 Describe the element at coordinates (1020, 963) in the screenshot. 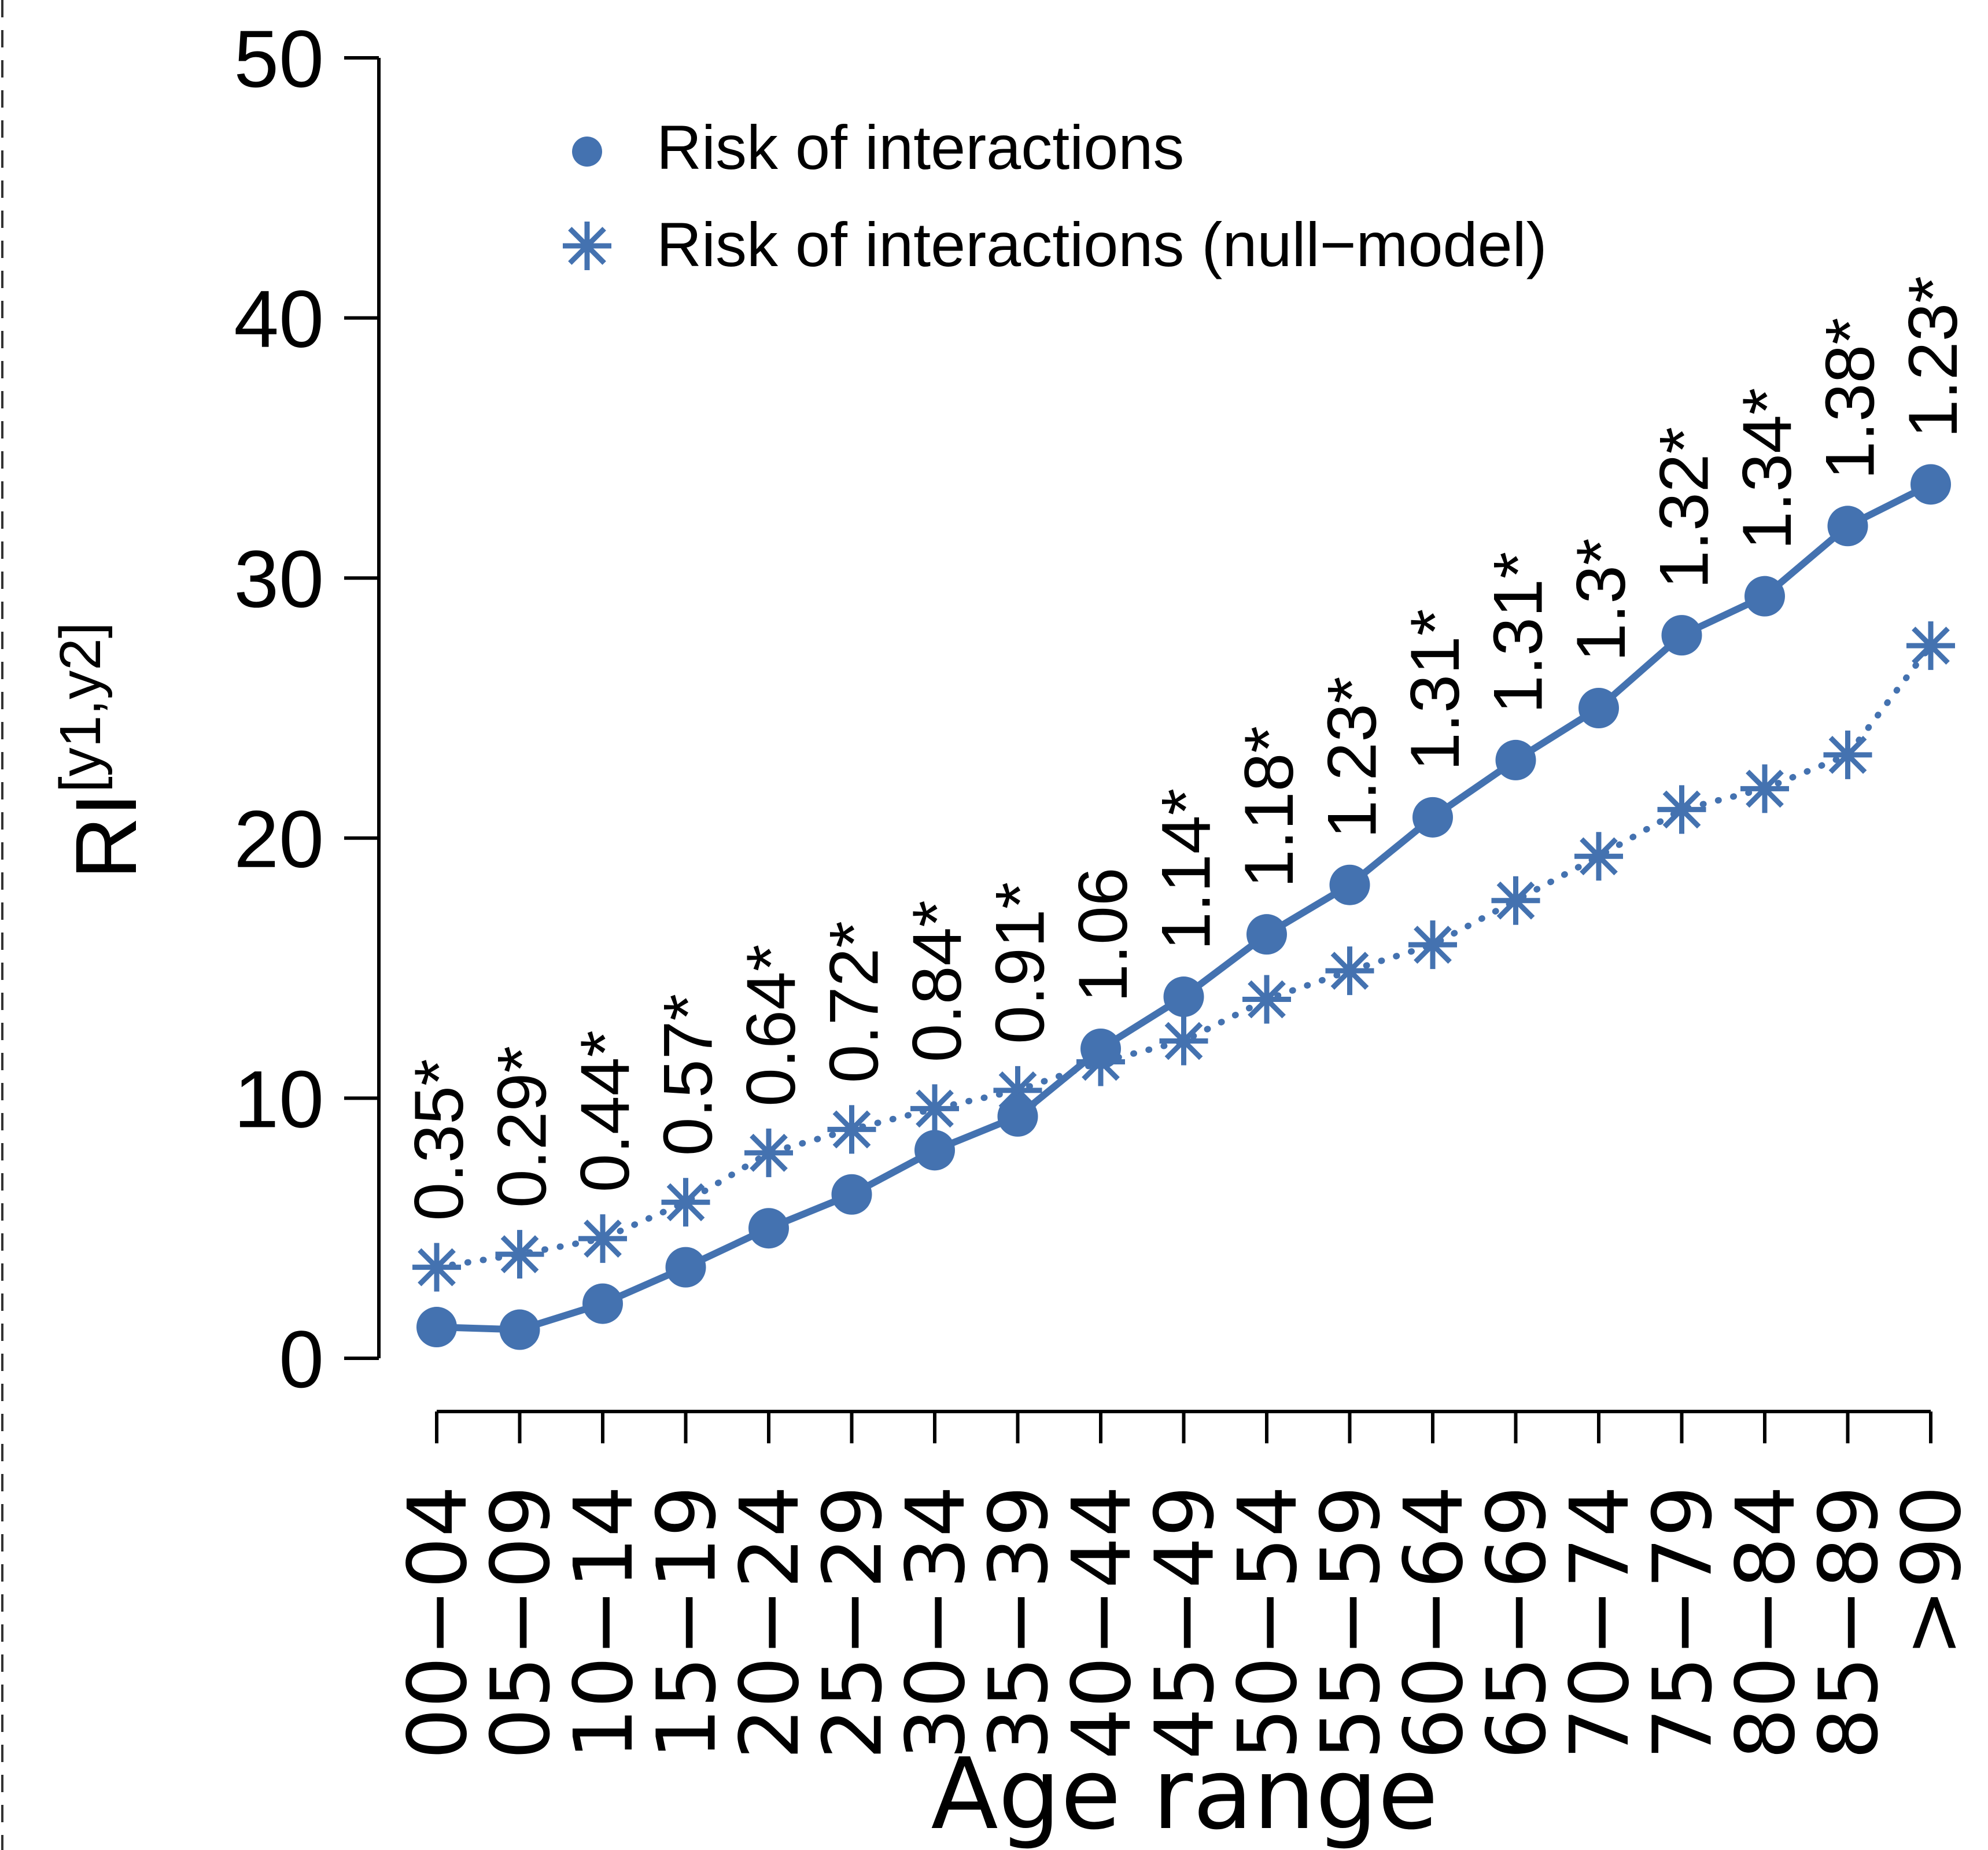

I see `value-annotation: 0.91*` at that location.